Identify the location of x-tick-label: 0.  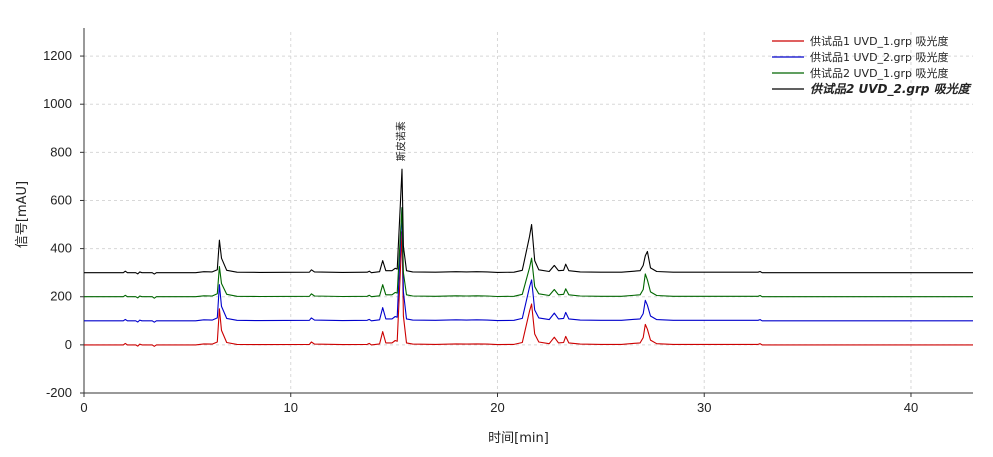
(83, 407).